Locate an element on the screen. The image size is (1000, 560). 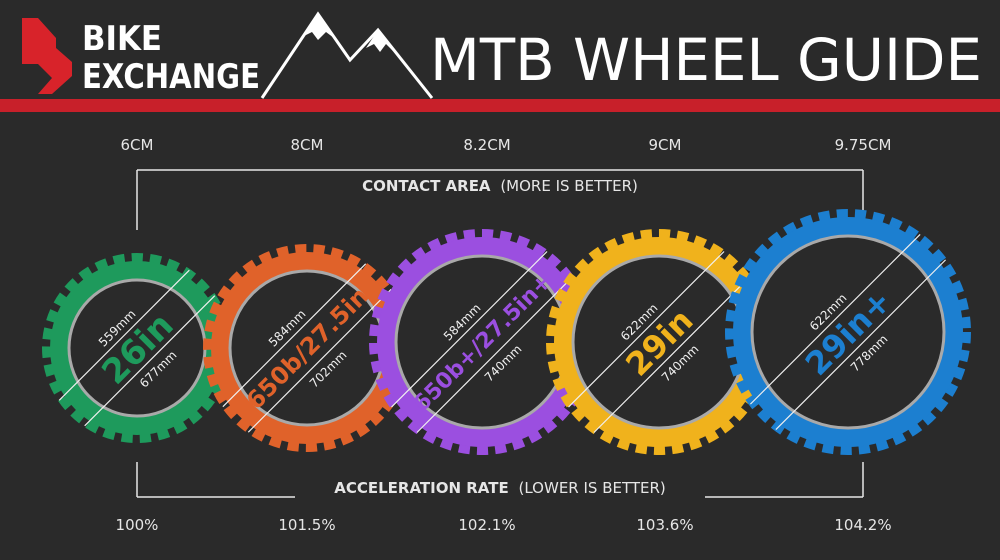
contact-area-value: 8CM is located at coordinates (307, 145).